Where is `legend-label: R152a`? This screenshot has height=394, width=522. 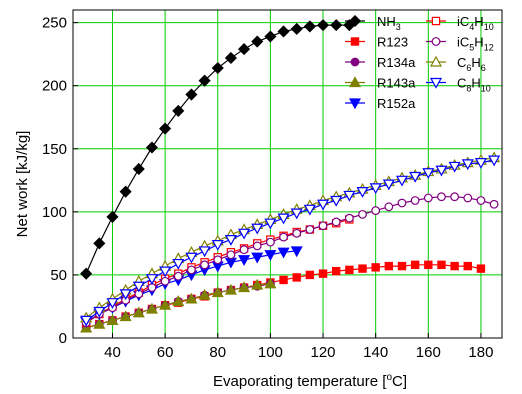 legend-label: R152a is located at coordinates (396, 103).